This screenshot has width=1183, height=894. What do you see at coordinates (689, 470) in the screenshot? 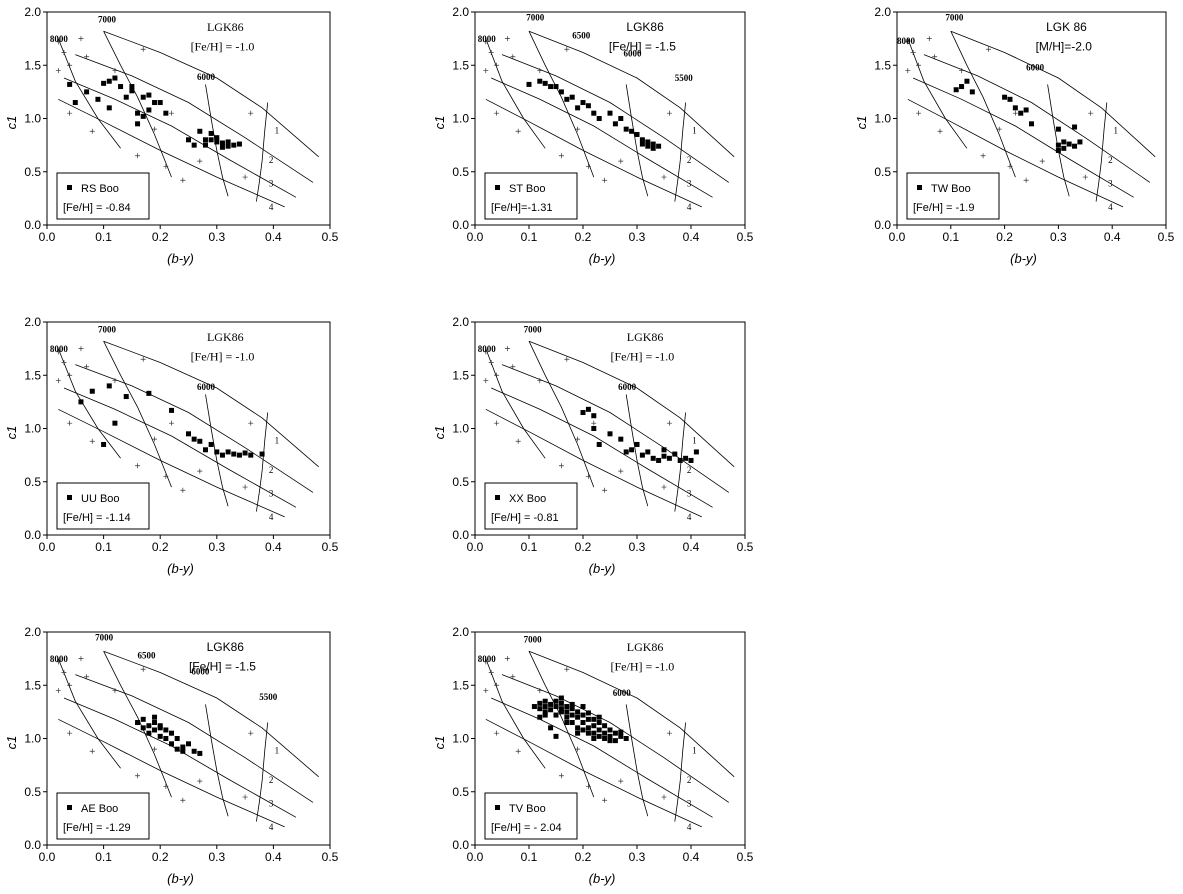
I see `gravity-label: 2` at bounding box center [689, 470].